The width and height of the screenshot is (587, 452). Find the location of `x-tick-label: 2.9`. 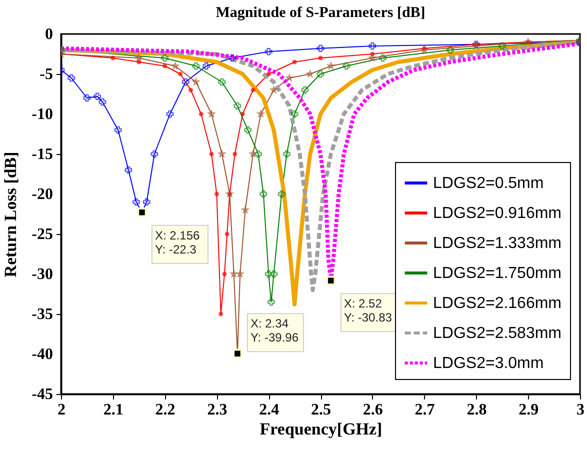

x-tick-label: 2.9 is located at coordinates (528, 410).